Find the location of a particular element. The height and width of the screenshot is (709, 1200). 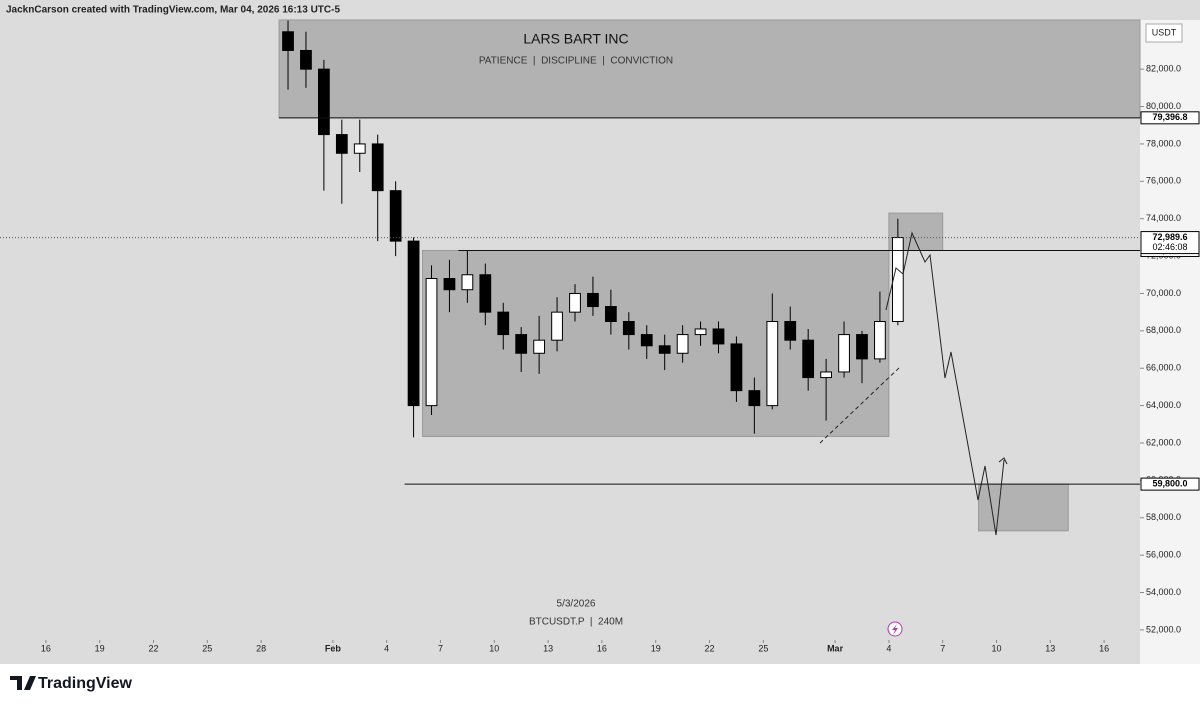

x-tick-label: Mar is located at coordinates (835, 648).